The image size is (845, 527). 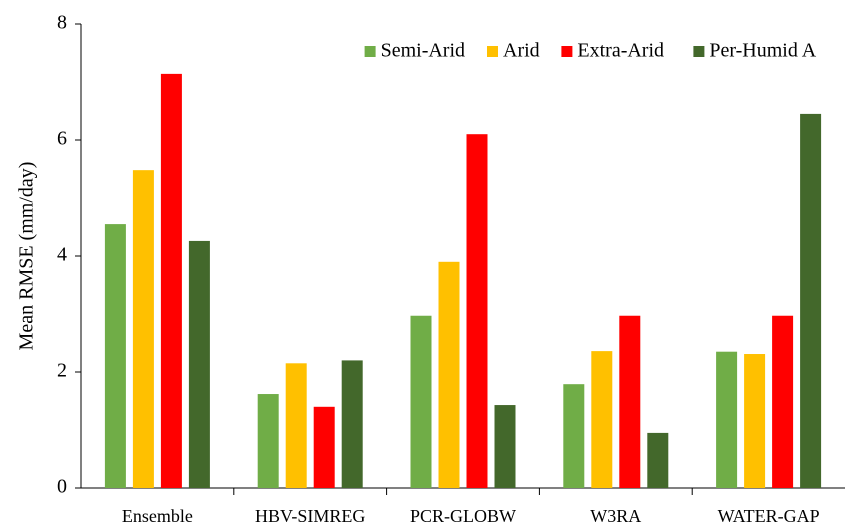 I want to click on y-axis-title: Mean RMSE (mm/day), so click(x=27, y=256).